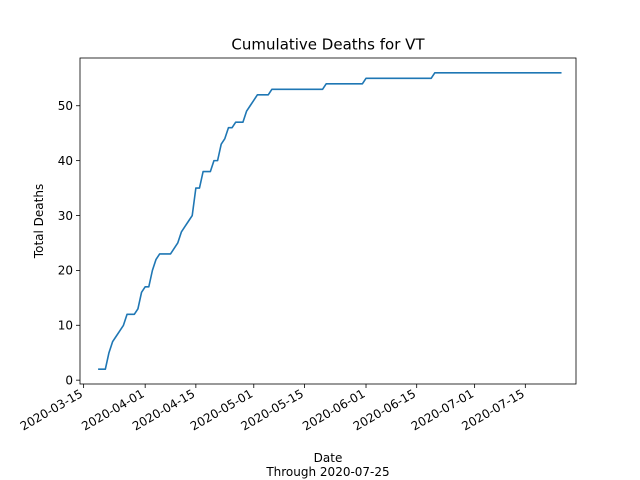 The height and width of the screenshot is (480, 640). I want to click on x-axis-sublabel: Through 2020-07-25, so click(327, 472).